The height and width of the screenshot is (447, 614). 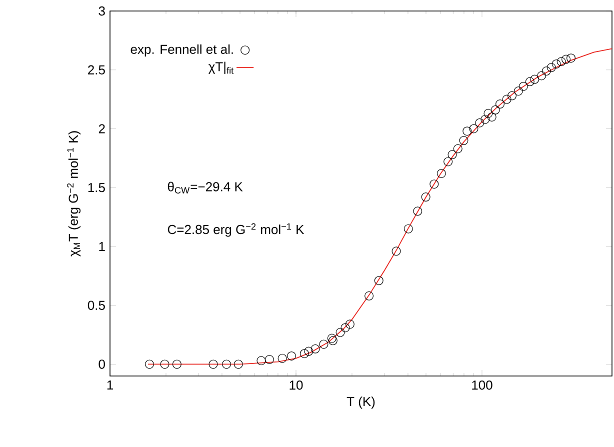 I want to click on x-tick-label: 10, so click(x=296, y=385).